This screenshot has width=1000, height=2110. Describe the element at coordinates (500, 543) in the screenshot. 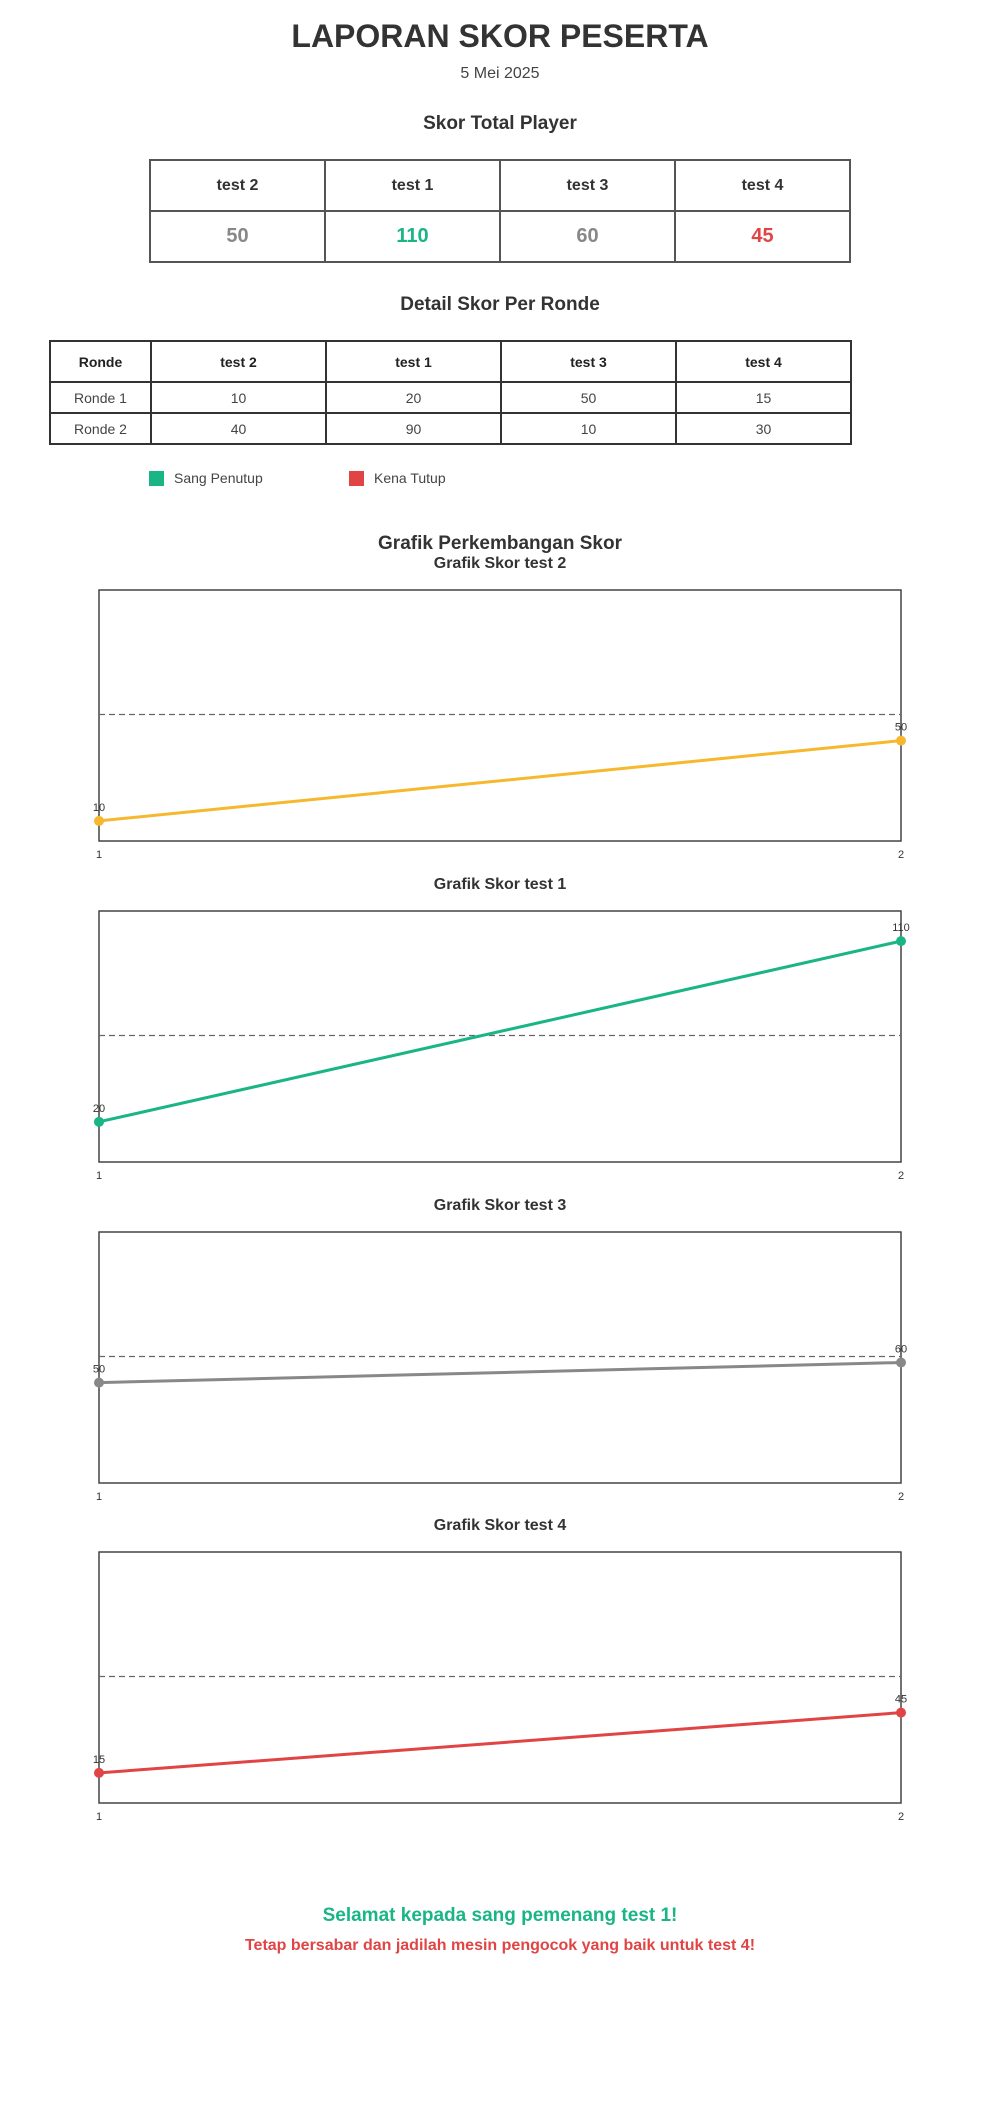

I see `charts-heading: Grafik Perkembangan Skor` at that location.